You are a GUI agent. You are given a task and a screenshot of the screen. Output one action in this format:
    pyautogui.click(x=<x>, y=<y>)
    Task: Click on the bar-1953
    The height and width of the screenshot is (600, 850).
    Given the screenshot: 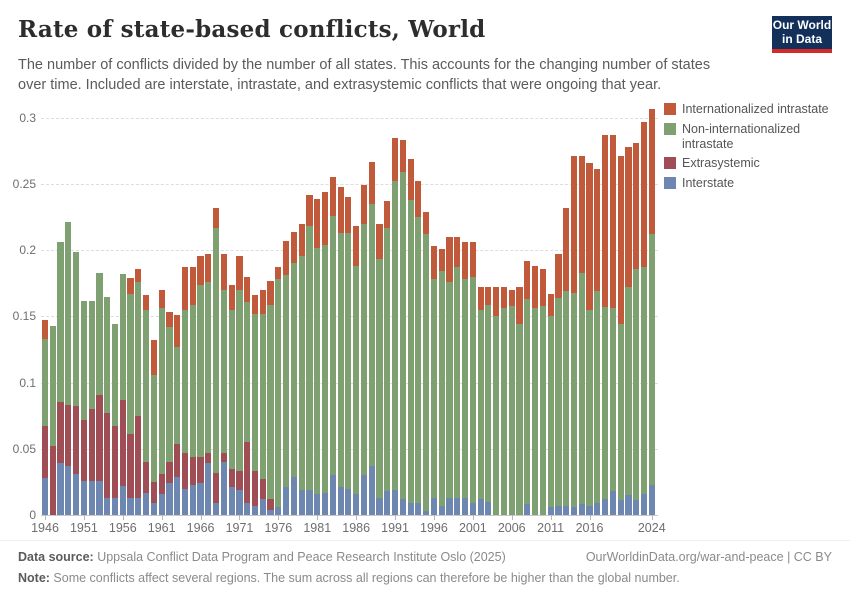 What is the action you would take?
    pyautogui.click(x=99, y=393)
    